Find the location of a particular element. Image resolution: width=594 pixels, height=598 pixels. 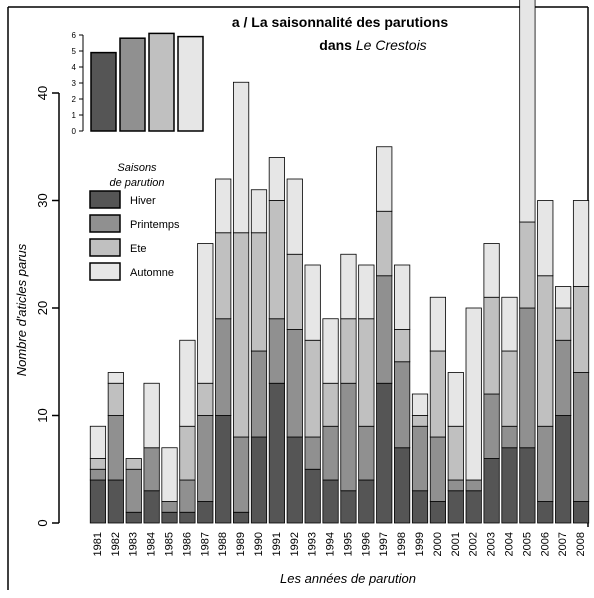

x-tick-label: 2003 is located at coordinates (492, 544).